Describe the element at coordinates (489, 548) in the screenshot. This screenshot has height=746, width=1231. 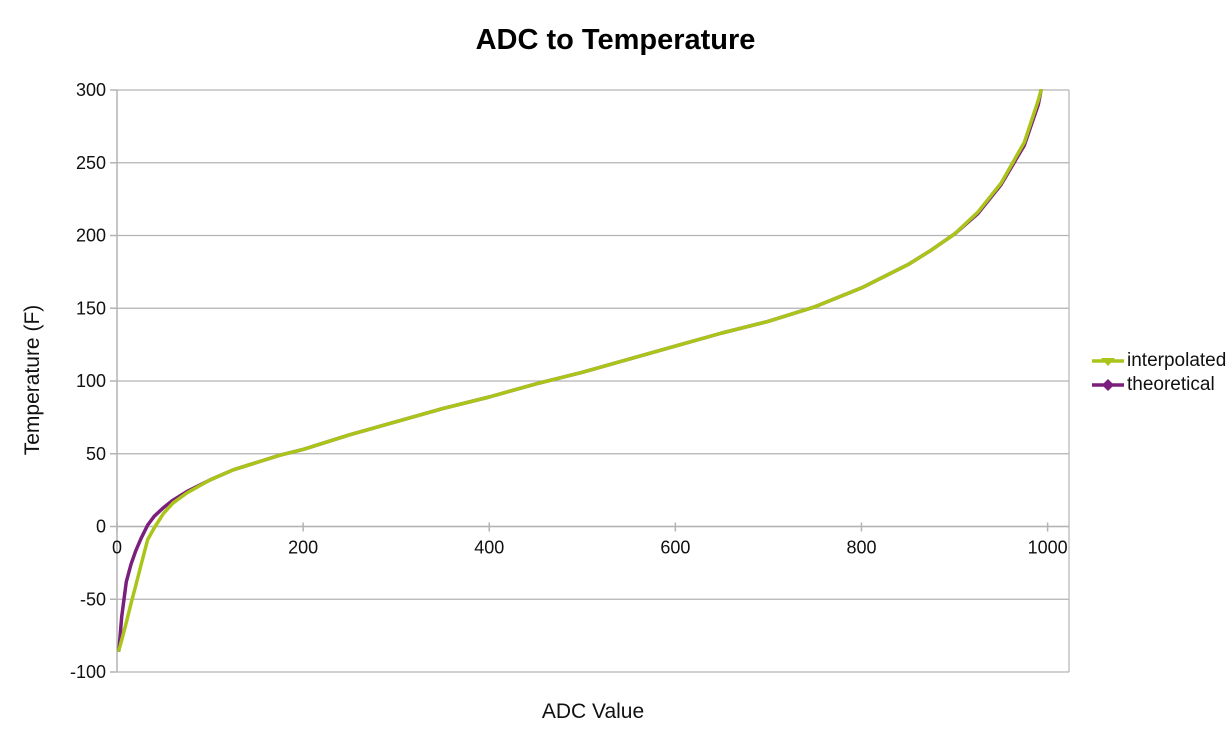
I see `x-tick-label: 400` at that location.